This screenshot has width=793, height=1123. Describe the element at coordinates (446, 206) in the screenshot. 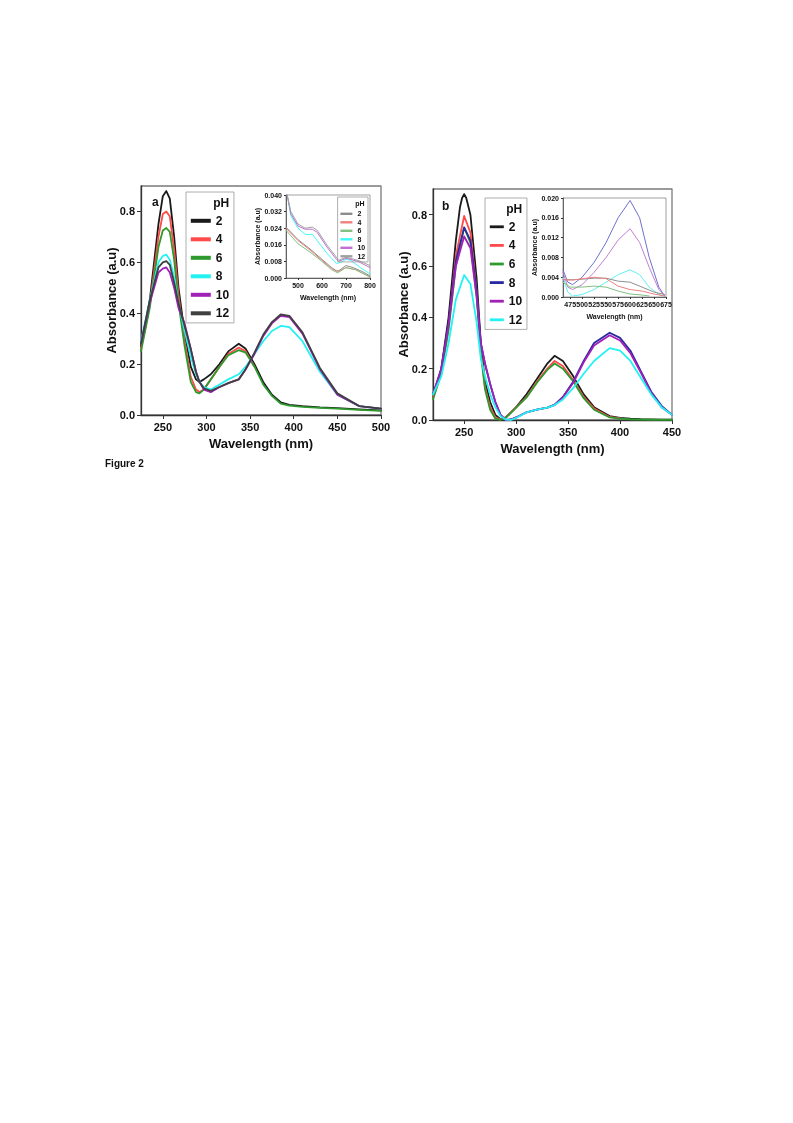

I see `annotation: b` at that location.